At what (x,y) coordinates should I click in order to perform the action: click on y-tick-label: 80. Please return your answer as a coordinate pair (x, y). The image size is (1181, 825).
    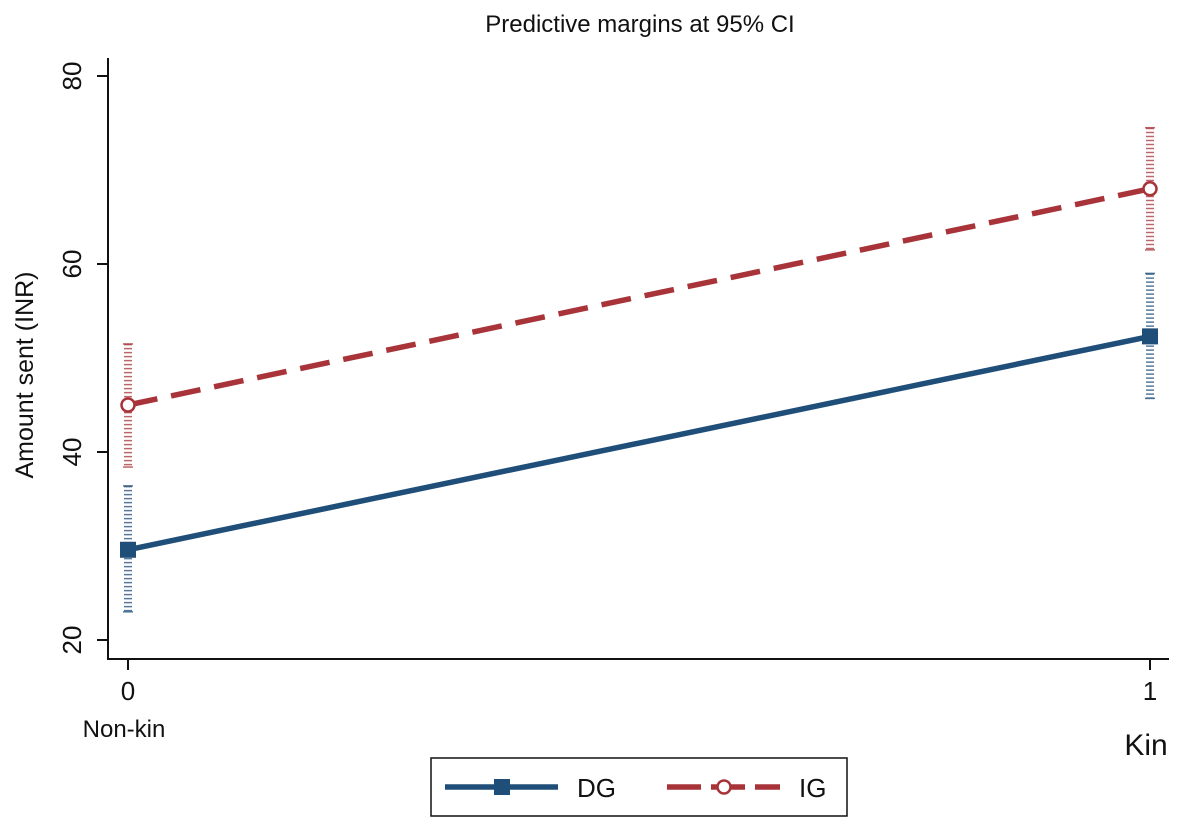
    Looking at the image, I should click on (72, 76).